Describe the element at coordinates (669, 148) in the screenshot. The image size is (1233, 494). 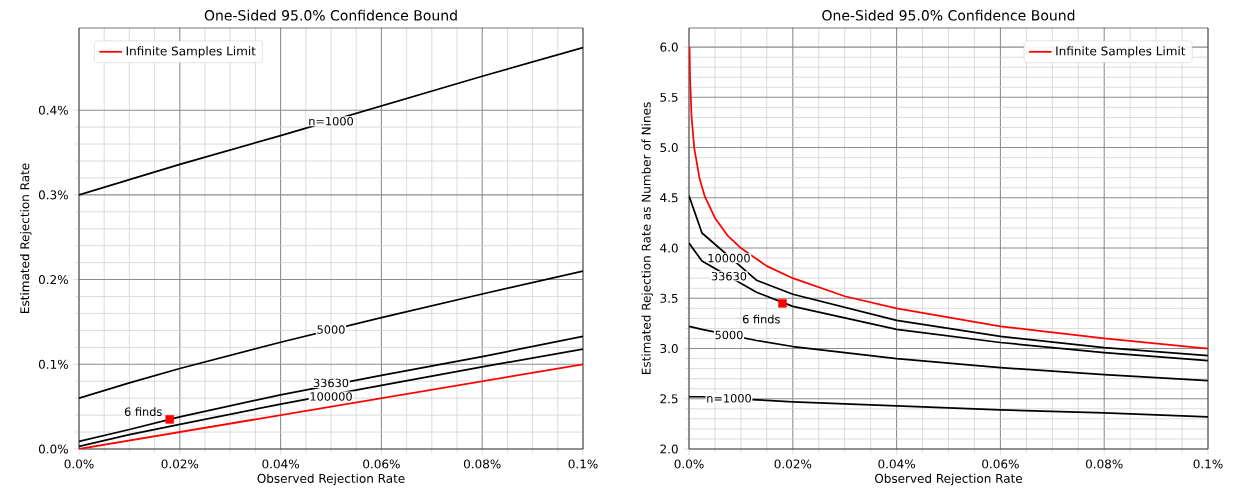
I see `y-tick-label: 5.0` at that location.